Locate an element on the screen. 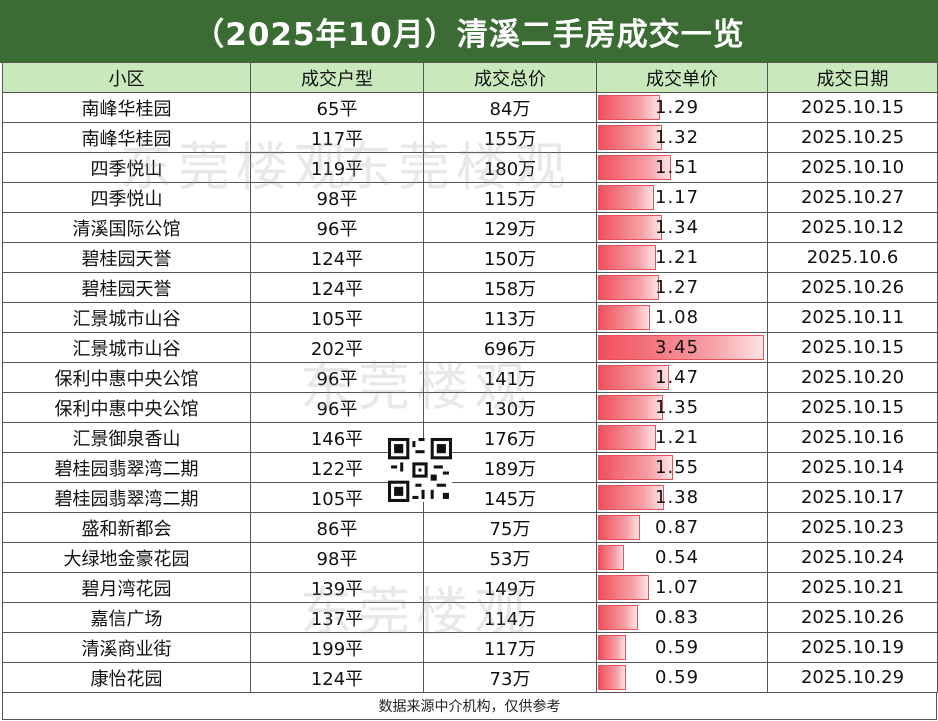  total-price: 158万 is located at coordinates (510, 288).